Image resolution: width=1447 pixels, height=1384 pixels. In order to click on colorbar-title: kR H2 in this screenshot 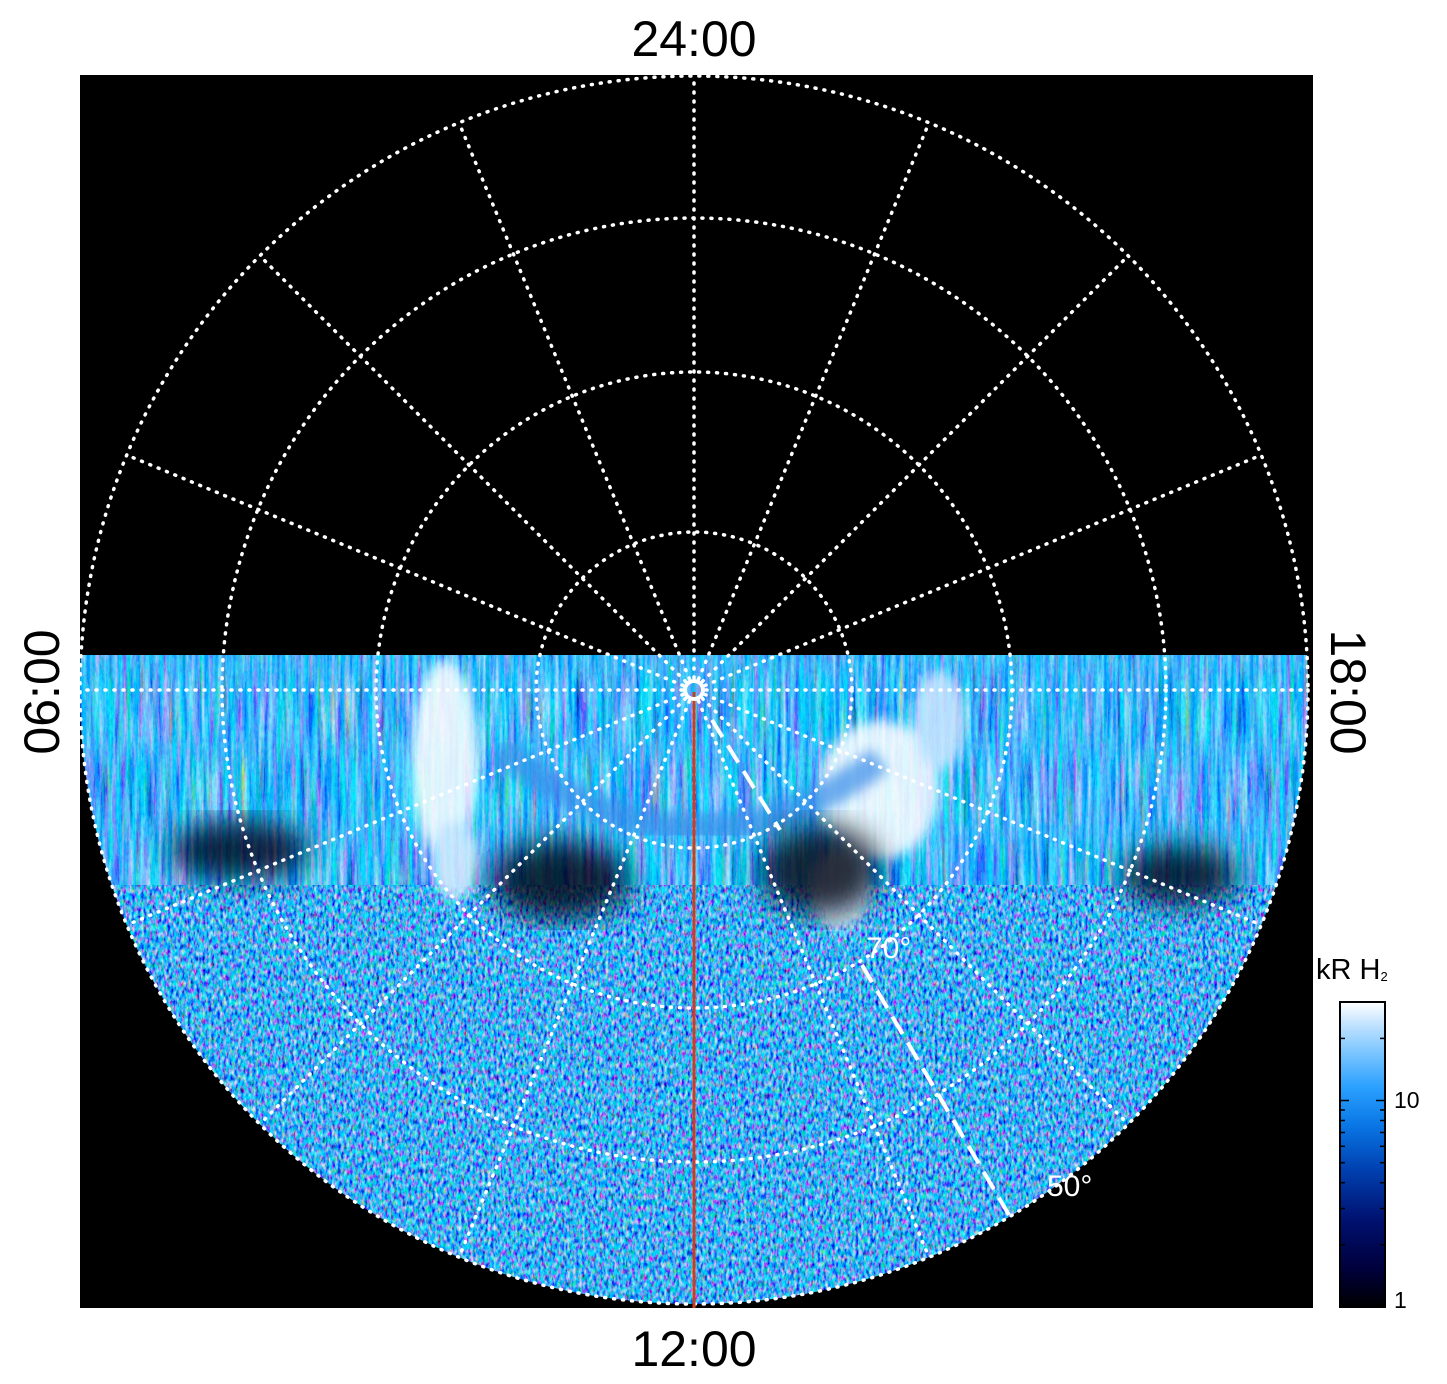, I will do `click(1352, 970)`.